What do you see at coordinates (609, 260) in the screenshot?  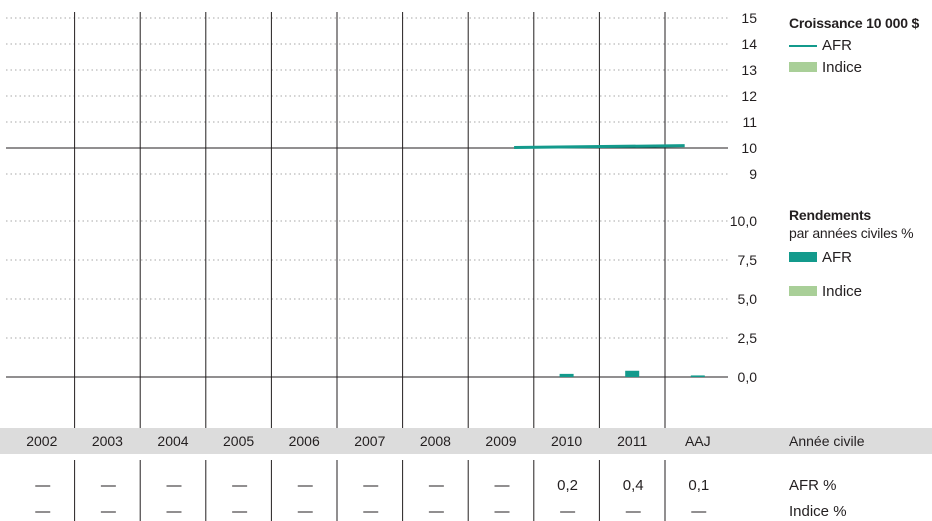 I see `series-group` at bounding box center [609, 260].